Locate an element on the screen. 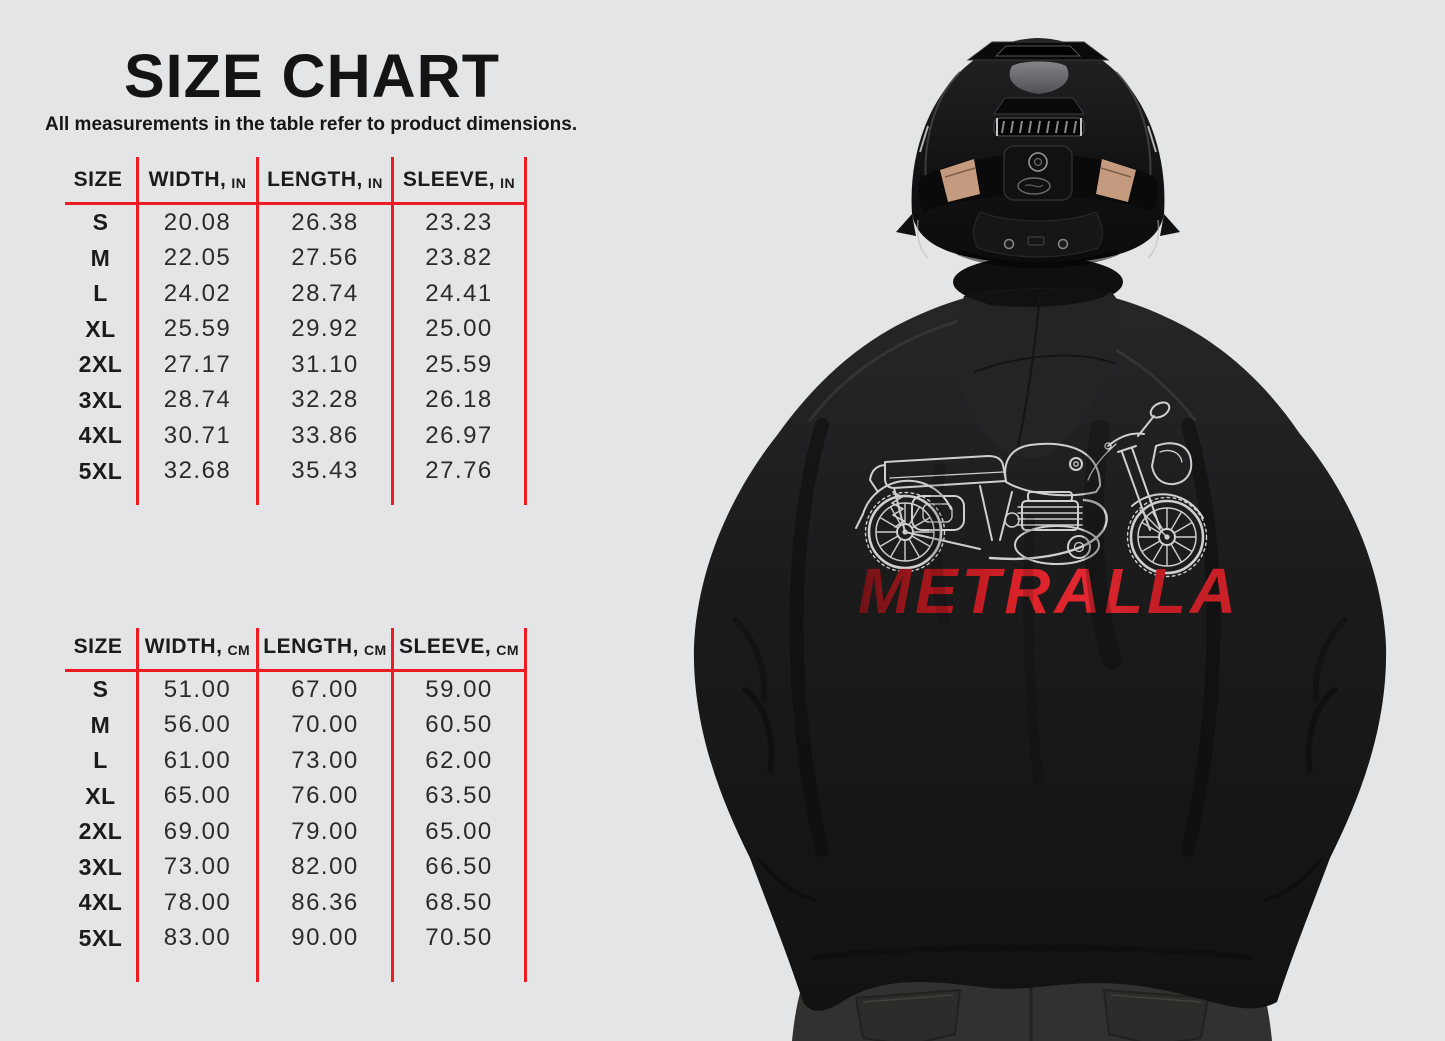 Image resolution: width=1445 pixels, height=1041 pixels. value-cell: 27.76 is located at coordinates (460, 471).